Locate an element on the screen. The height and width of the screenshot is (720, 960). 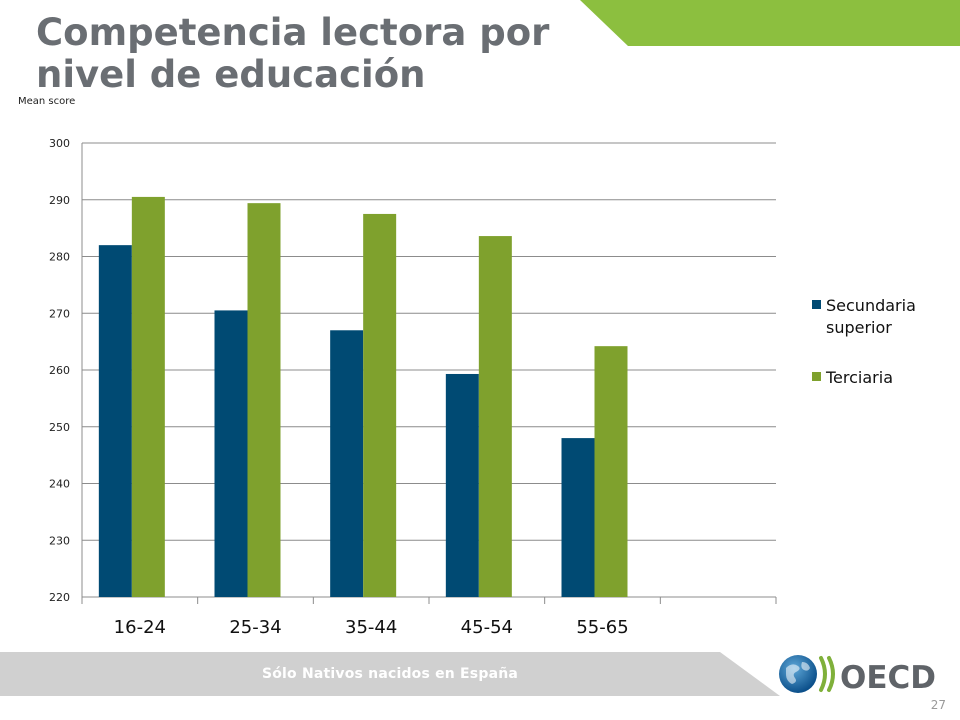
x-tick-label: 45-54 is located at coordinates (487, 627).